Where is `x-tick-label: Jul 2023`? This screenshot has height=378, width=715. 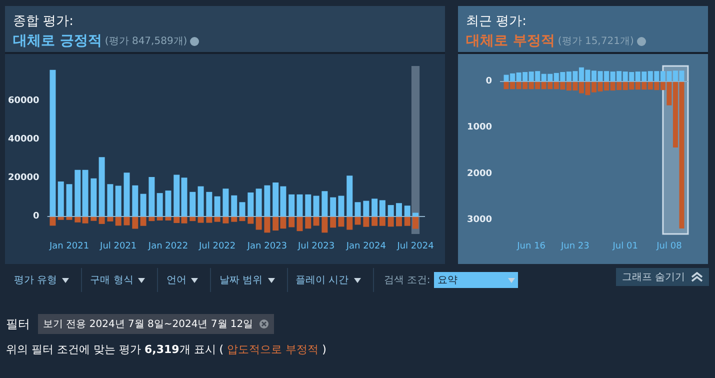
x-tick-label: Jul 2023 is located at coordinates (315, 247).